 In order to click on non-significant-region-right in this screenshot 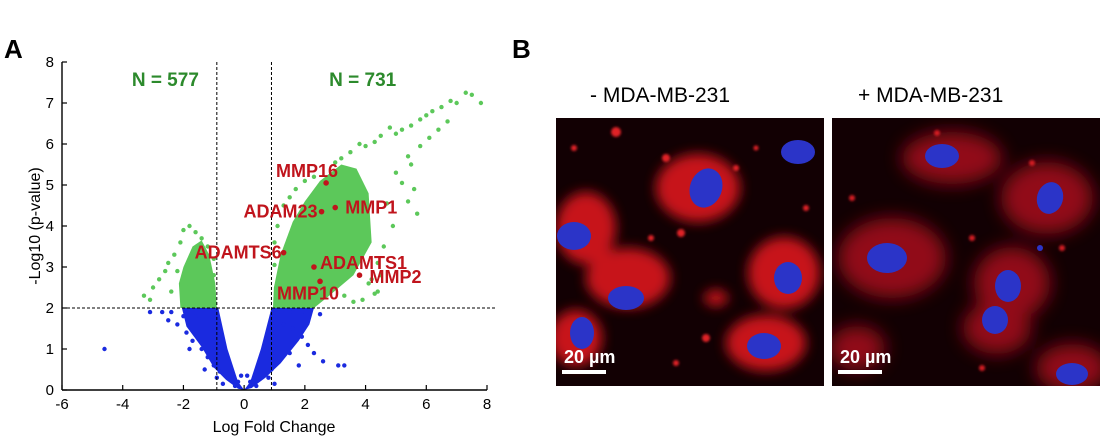, I will do `click(279, 349)`.